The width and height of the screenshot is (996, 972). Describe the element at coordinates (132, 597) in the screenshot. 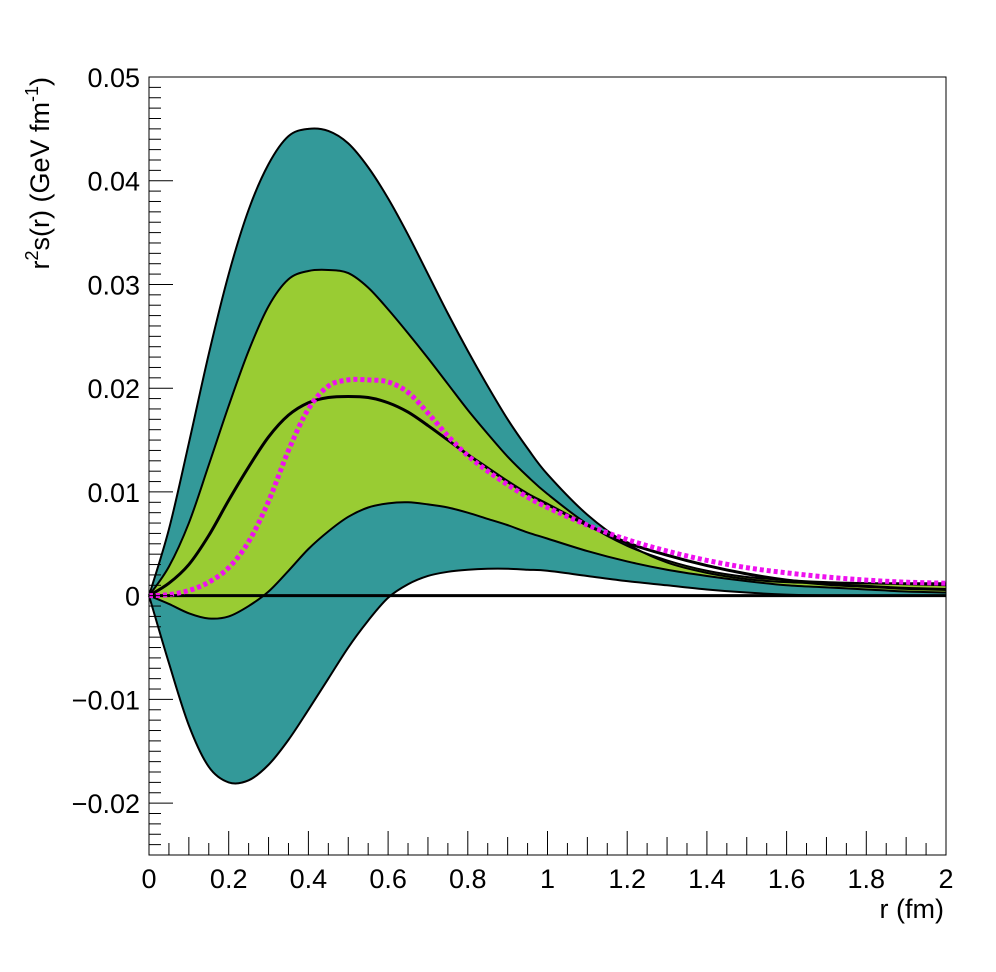

I see `y-tick-label: 0` at that location.